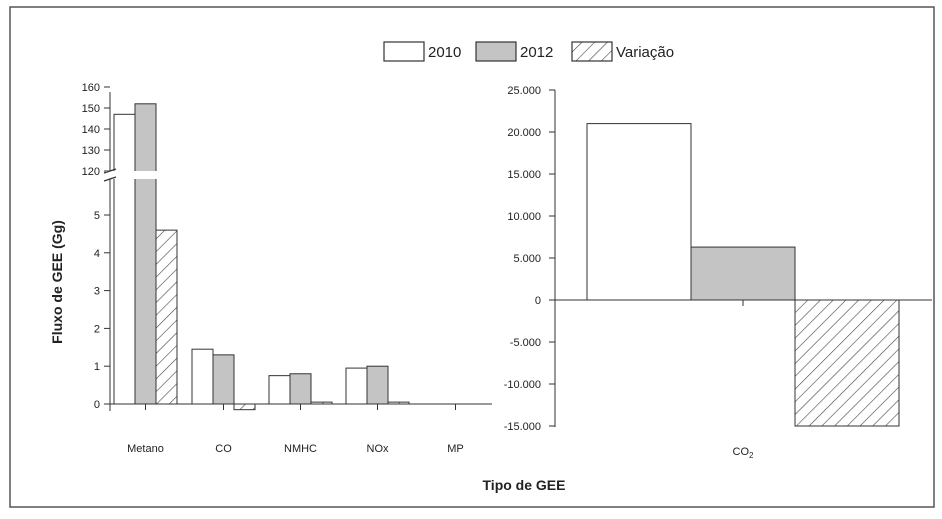 Image resolution: width=942 pixels, height=519 pixels. I want to click on bar-metano-variacao, so click(166, 317).